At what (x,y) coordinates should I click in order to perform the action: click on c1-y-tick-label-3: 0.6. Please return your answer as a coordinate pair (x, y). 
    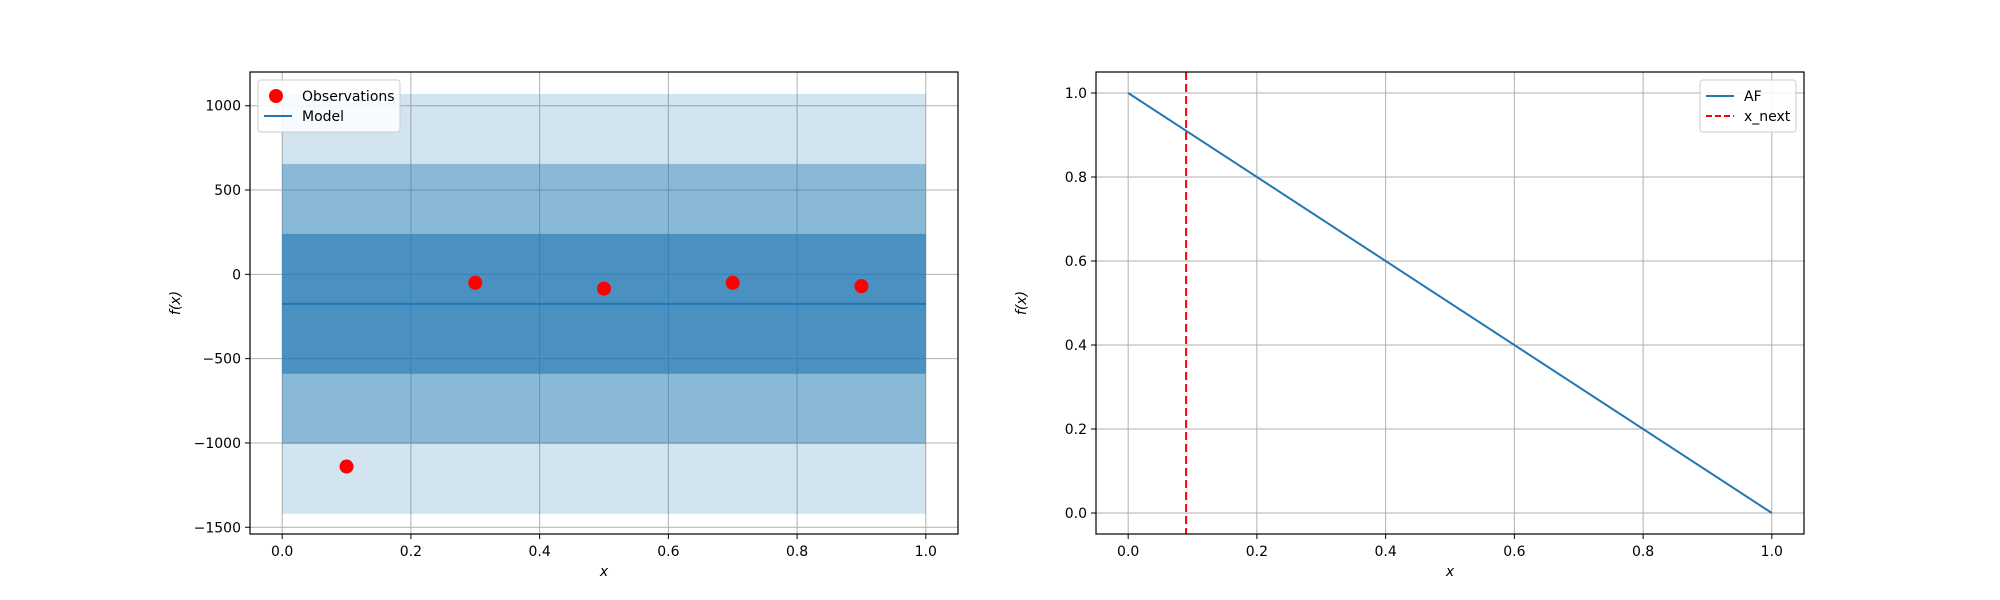
    Looking at the image, I should click on (1076, 262).